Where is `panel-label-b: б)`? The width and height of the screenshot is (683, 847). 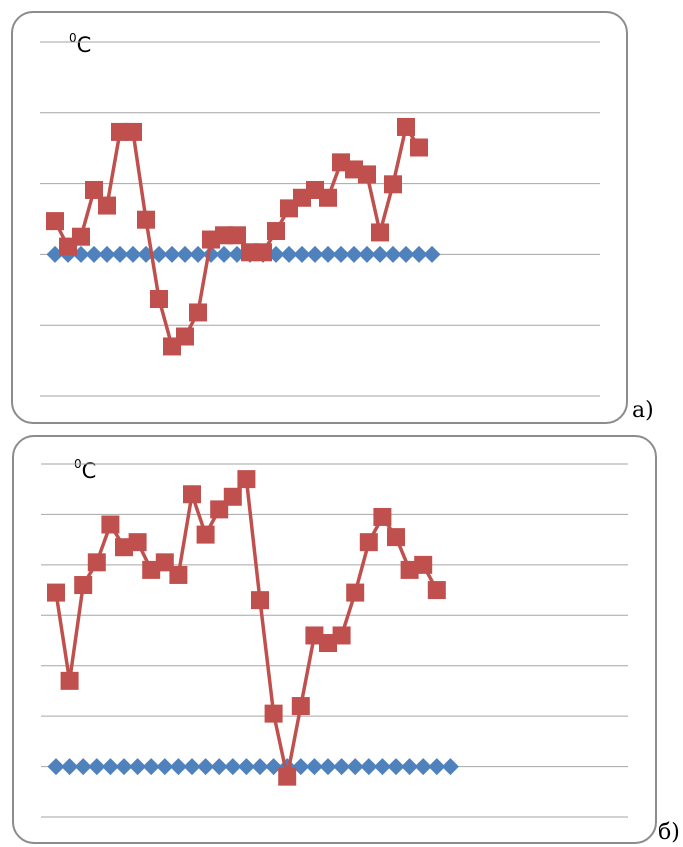 panel-label-b: б) is located at coordinates (669, 832).